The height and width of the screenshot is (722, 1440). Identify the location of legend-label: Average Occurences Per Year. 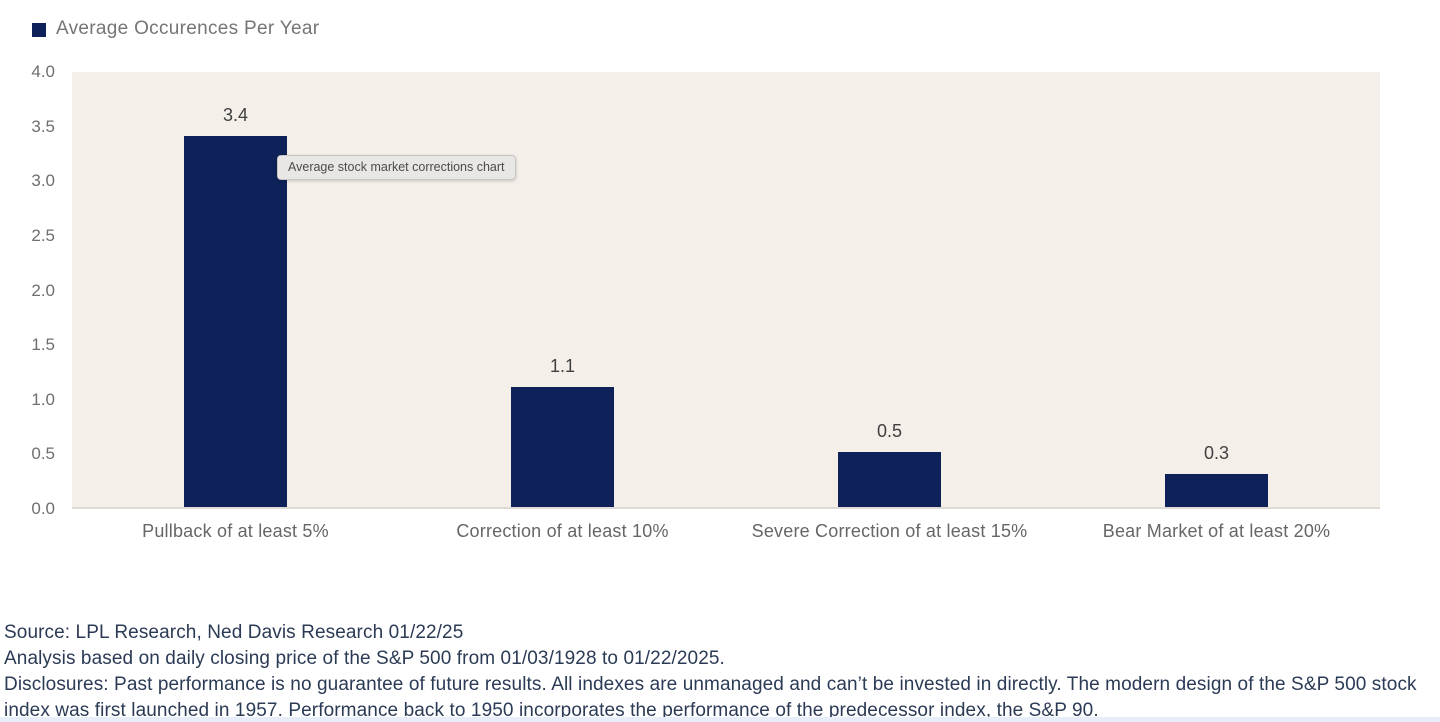
(188, 28).